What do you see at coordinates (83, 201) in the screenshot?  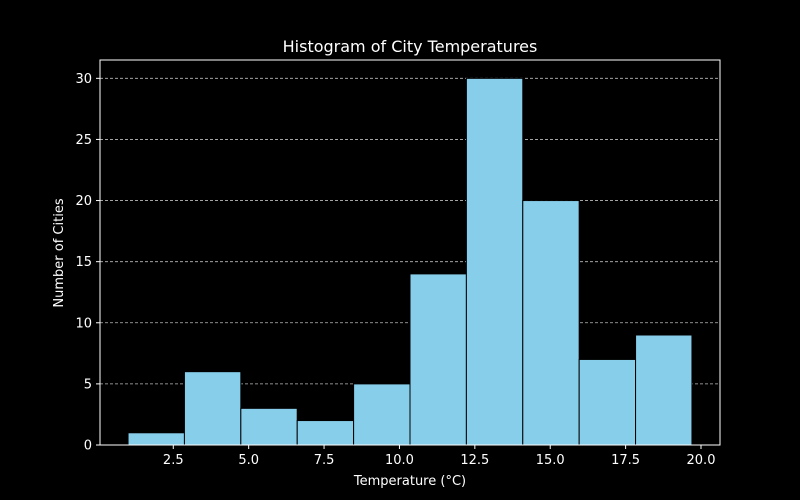 I see `y-tick-label: 20` at bounding box center [83, 201].